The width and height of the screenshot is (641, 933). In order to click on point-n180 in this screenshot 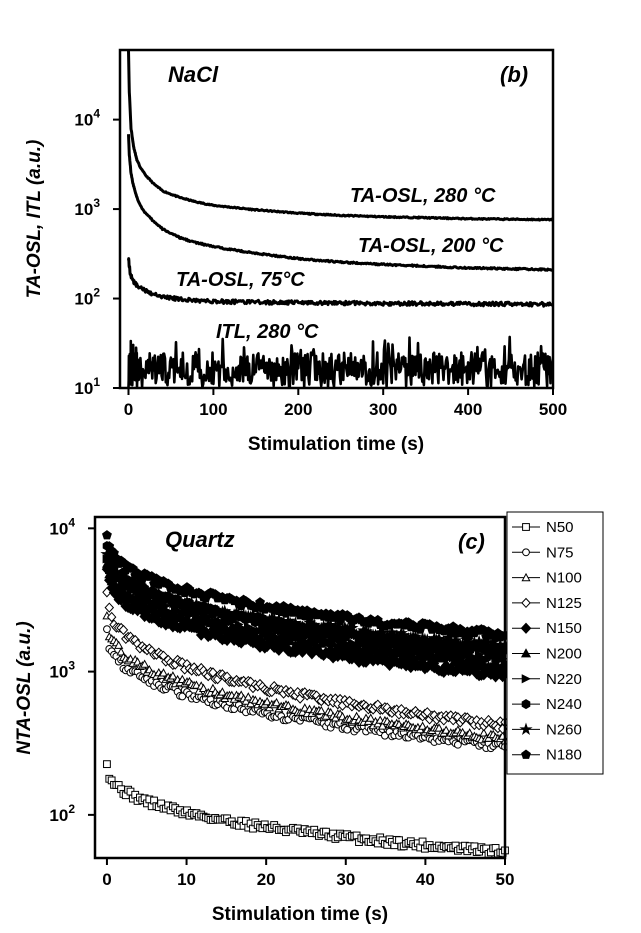, I will do `click(107, 535)`.